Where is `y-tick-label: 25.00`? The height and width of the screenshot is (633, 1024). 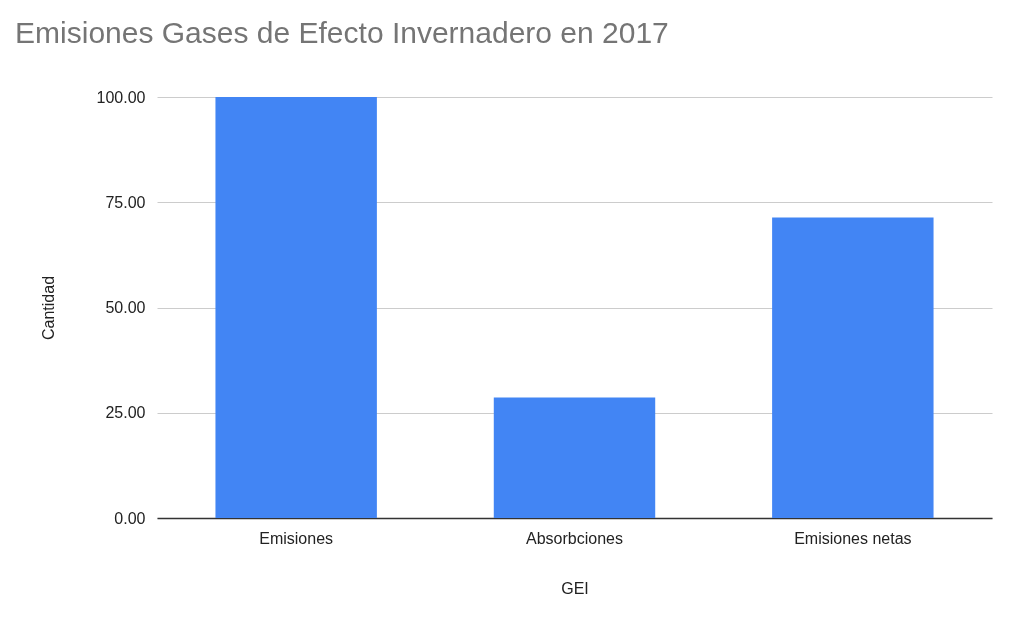 y-tick-label: 25.00 is located at coordinates (125, 413).